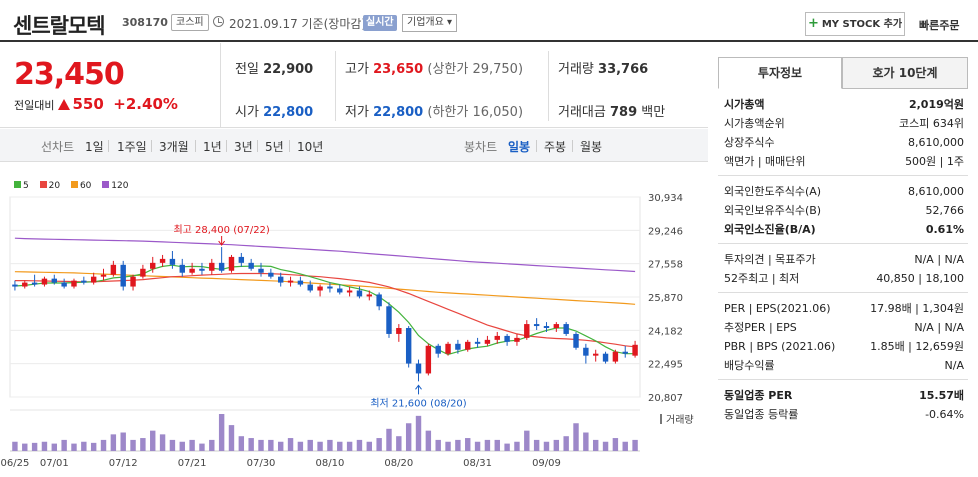 Image resolution: width=978 pixels, height=477 pixels. What do you see at coordinates (761, 414) in the screenshot?
I see `info-label: 동일업종 등락률` at bounding box center [761, 414].